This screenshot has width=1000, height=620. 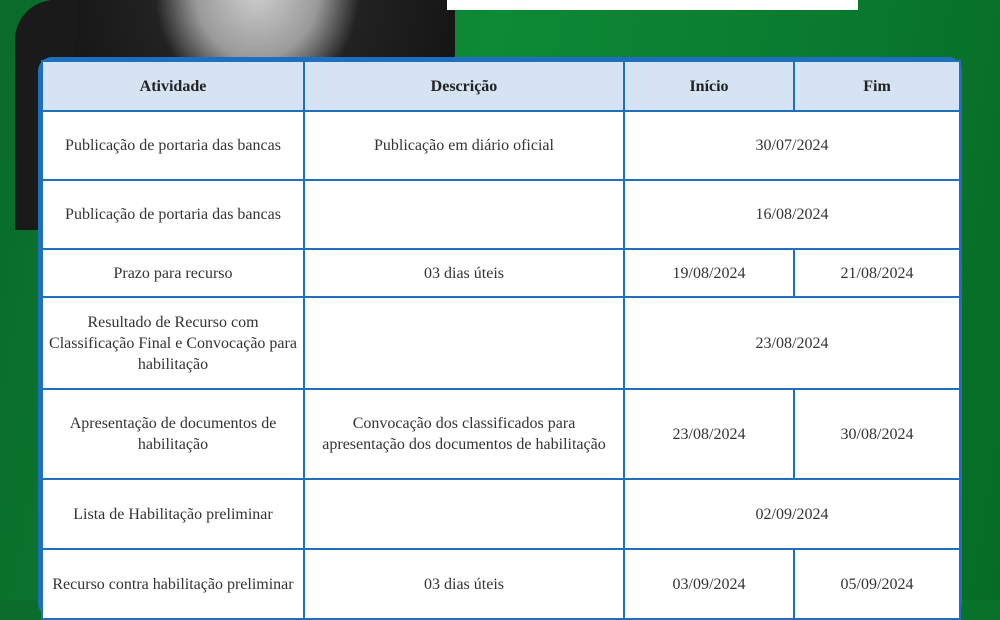 I want to click on title-box, so click(x=652, y=5).